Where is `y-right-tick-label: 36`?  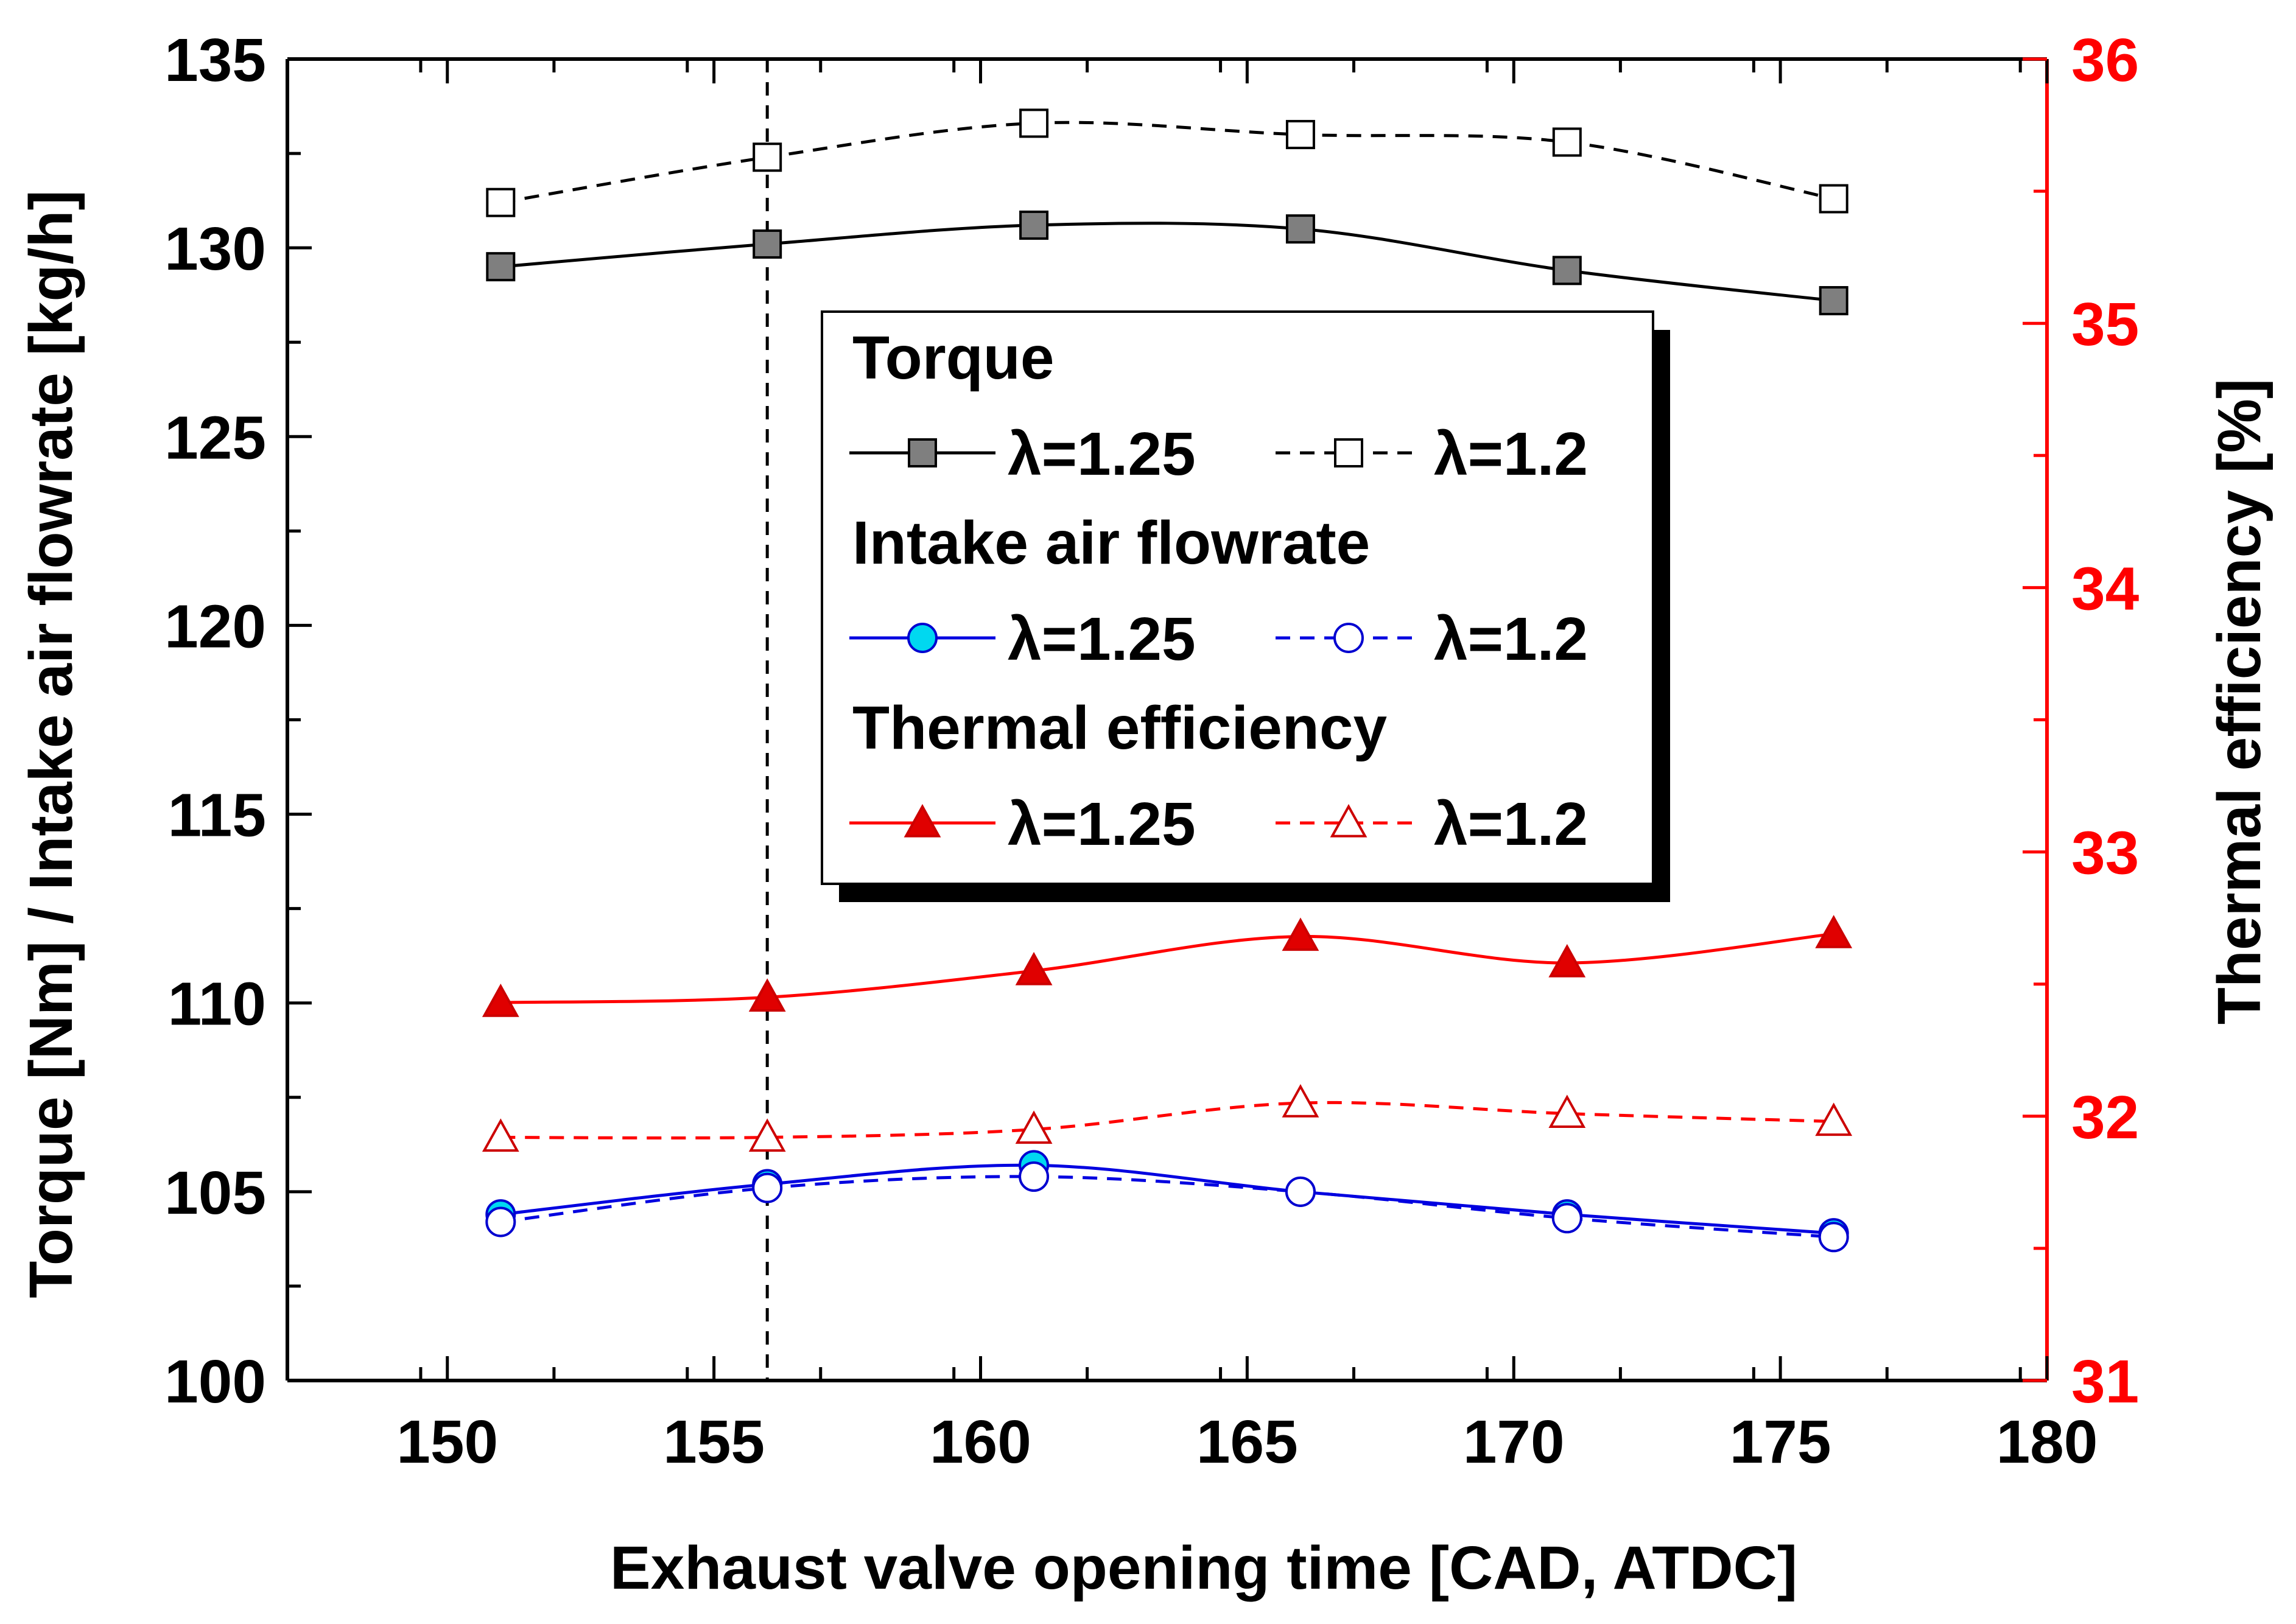
y-right-tick-label: 36 is located at coordinates (2105, 60).